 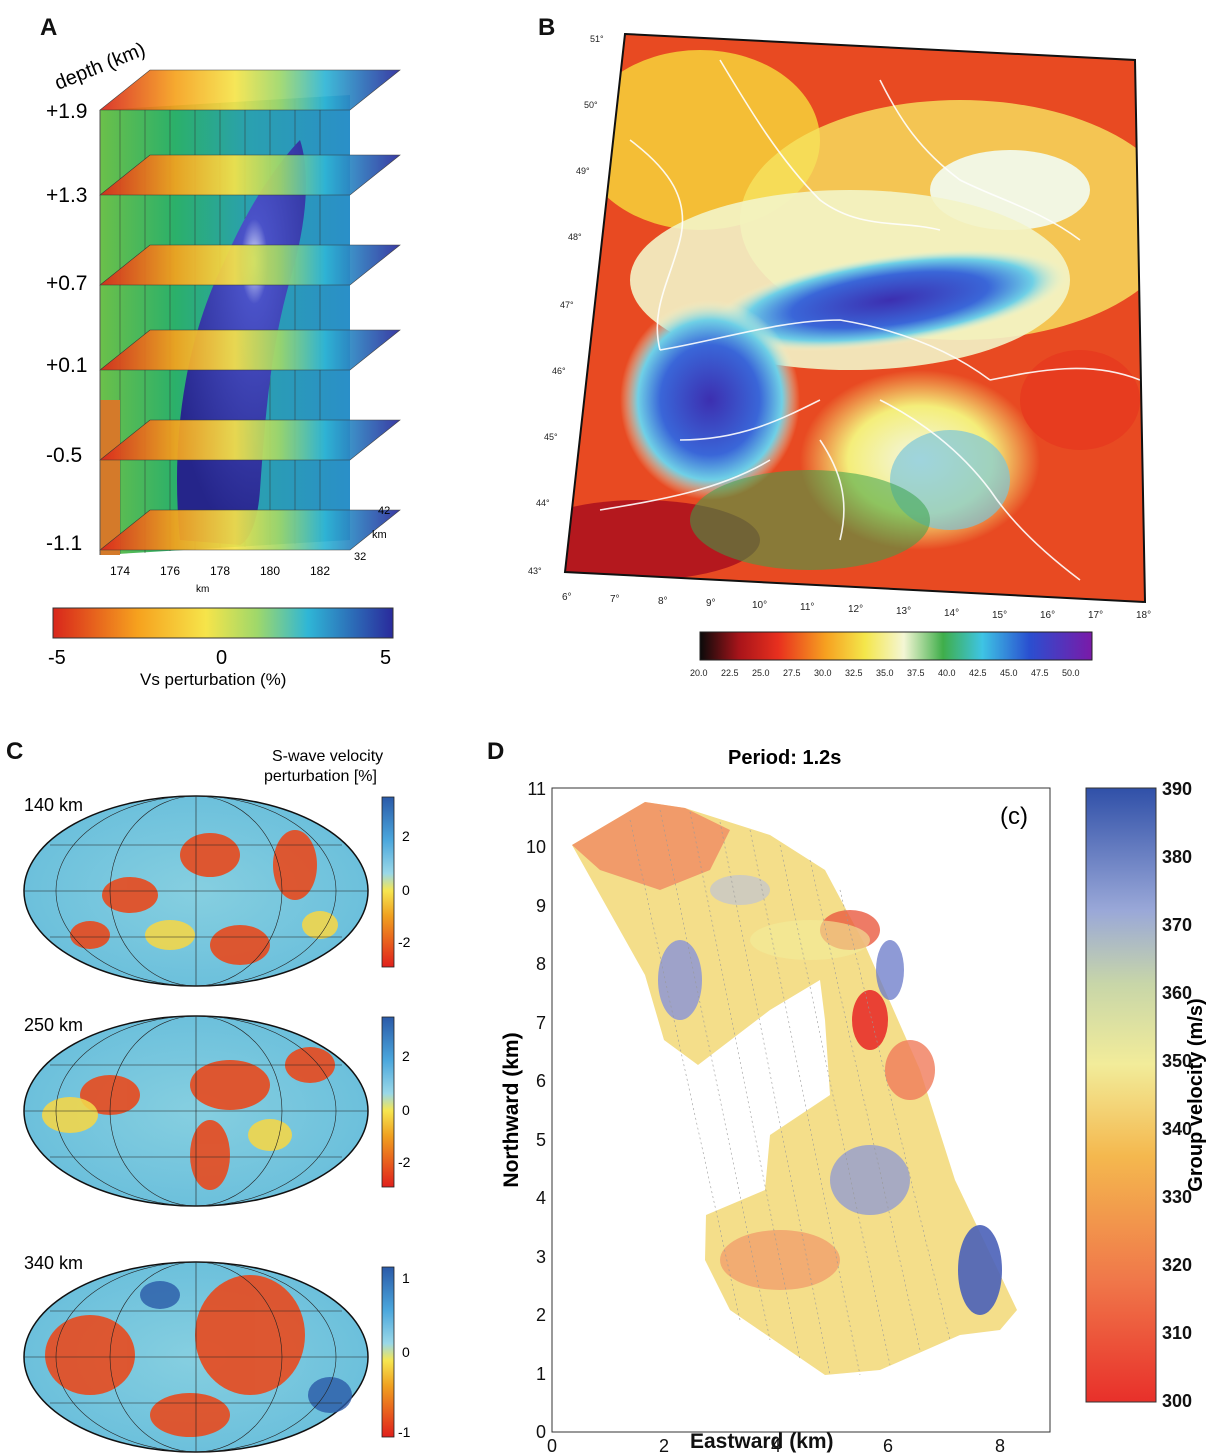 I want to click on panel-c-cbar-tick: 2, so click(x=406, y=1056).